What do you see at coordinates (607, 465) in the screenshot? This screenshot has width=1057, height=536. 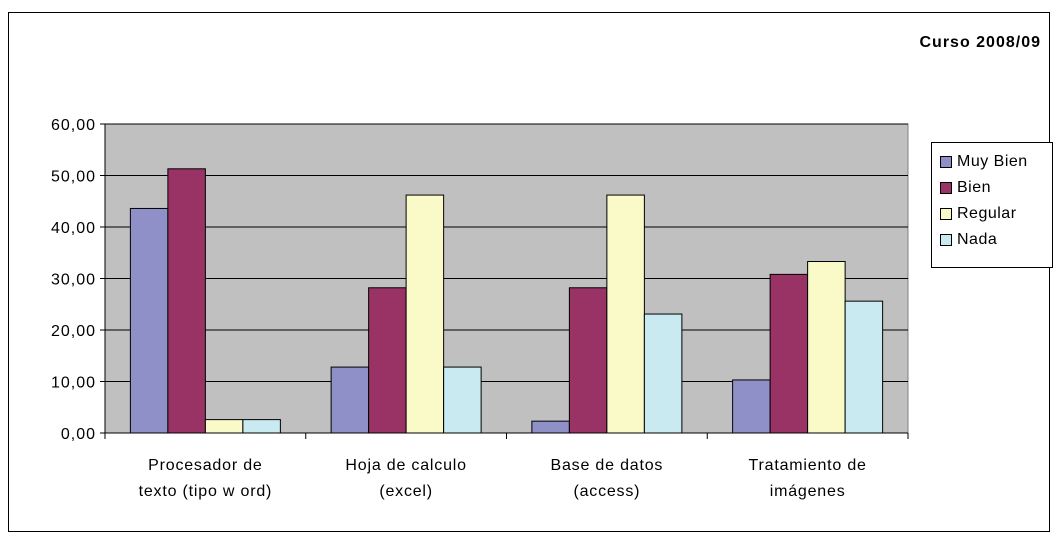 I see `x-category-label-line: Base de datos` at bounding box center [607, 465].